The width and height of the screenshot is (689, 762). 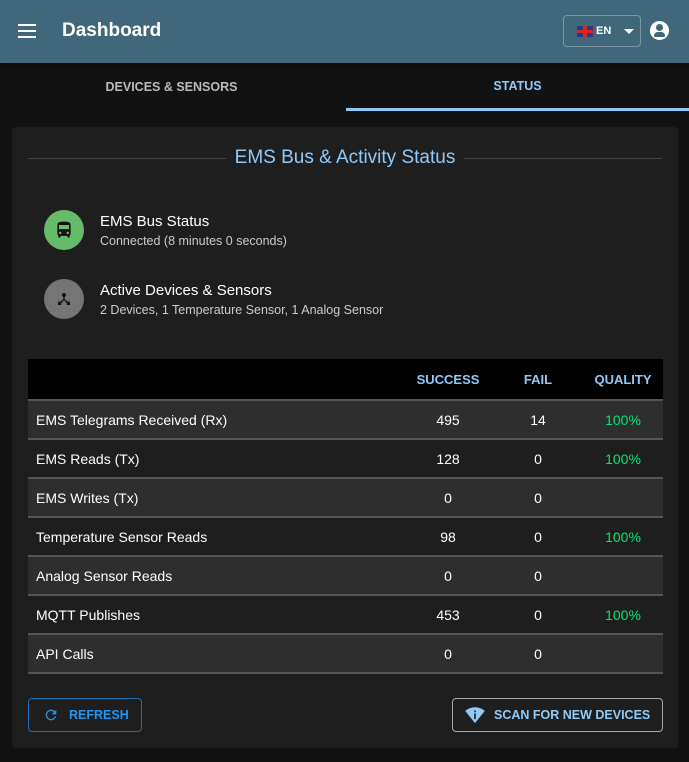 What do you see at coordinates (345, 158) in the screenshot?
I see `card-title: EMS Bus & Activity Status` at bounding box center [345, 158].